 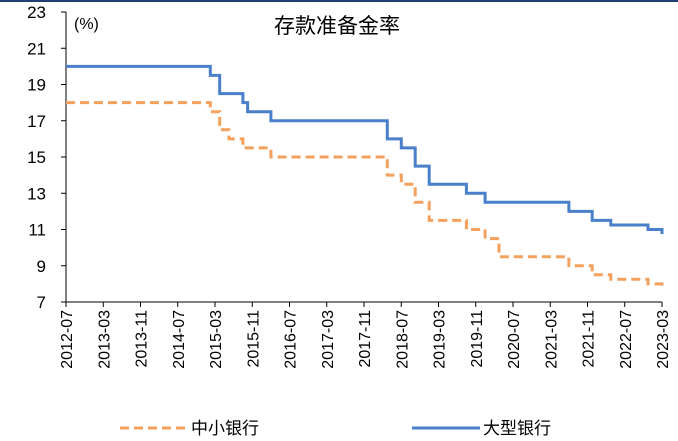 What do you see at coordinates (589, 339) in the screenshot?
I see `x-tick-label: 2021-11` at bounding box center [589, 339].